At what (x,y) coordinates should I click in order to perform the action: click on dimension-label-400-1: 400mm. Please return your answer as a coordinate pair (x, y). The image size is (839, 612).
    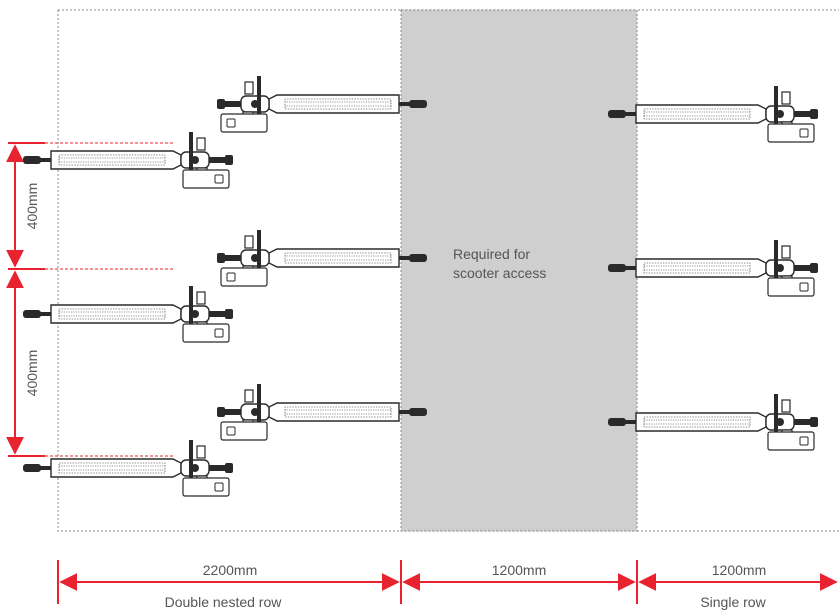
    Looking at the image, I should click on (32, 206).